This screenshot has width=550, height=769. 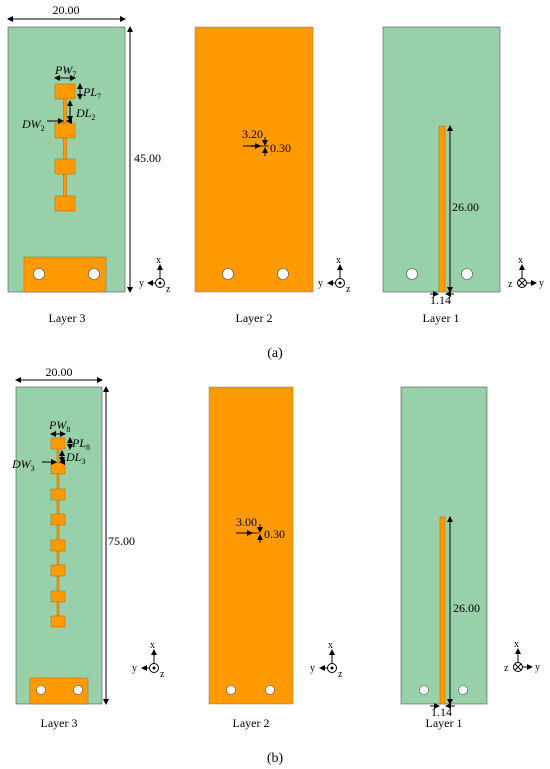 What do you see at coordinates (91, 93) in the screenshot?
I see `pl-label: PL7` at bounding box center [91, 93].